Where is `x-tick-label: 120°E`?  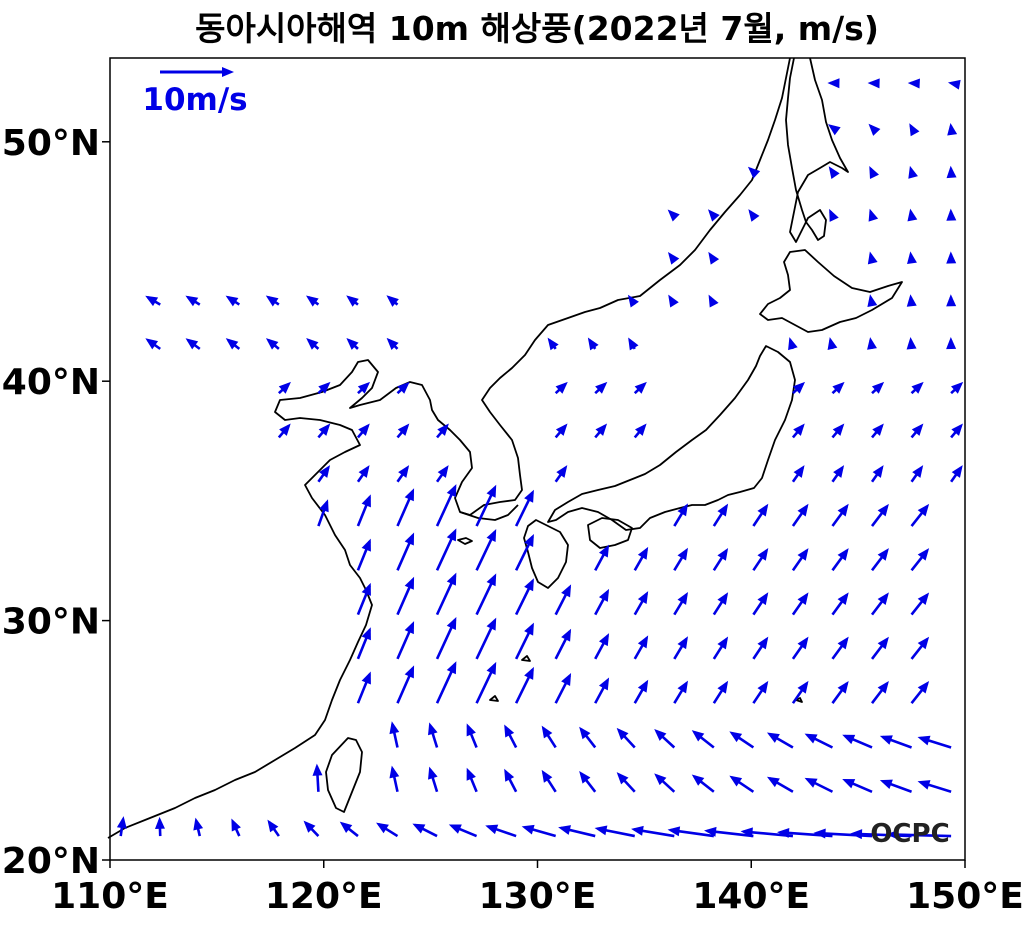
x-tick-label: 120°E is located at coordinates (324, 896).